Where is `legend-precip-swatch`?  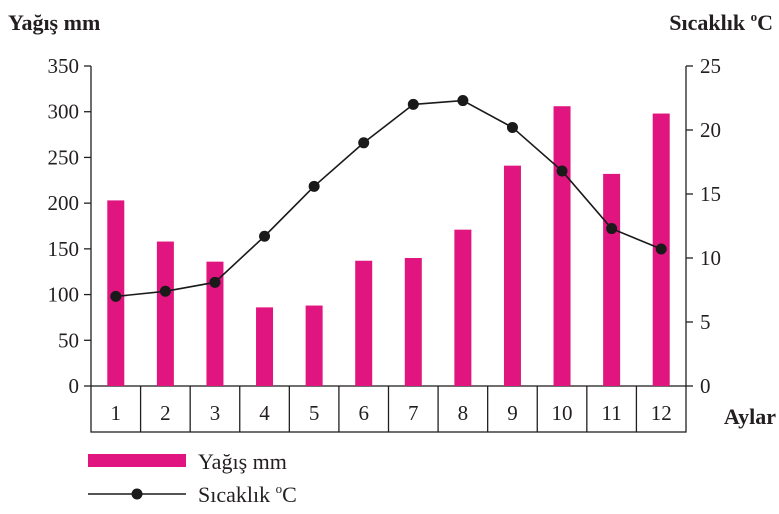 legend-precip-swatch is located at coordinates (137, 460).